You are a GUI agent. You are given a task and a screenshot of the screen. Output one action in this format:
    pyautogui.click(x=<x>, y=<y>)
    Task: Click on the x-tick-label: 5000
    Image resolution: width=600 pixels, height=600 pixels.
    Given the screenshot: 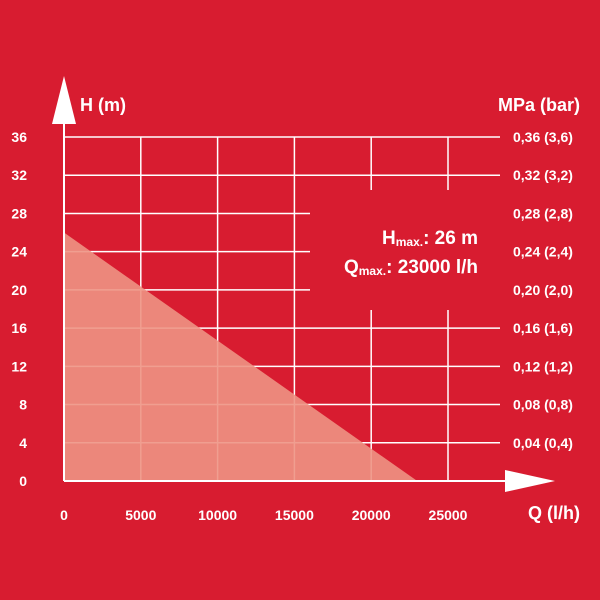 What is the action you would take?
    pyautogui.click(x=140, y=515)
    